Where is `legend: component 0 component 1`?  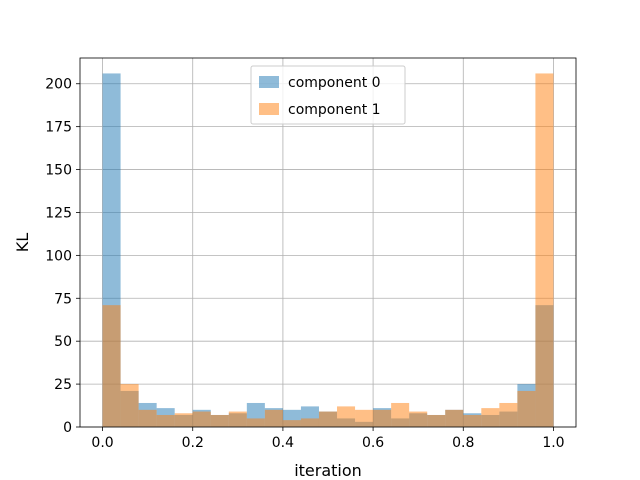
legend: component 0 component 1 is located at coordinates (328, 95).